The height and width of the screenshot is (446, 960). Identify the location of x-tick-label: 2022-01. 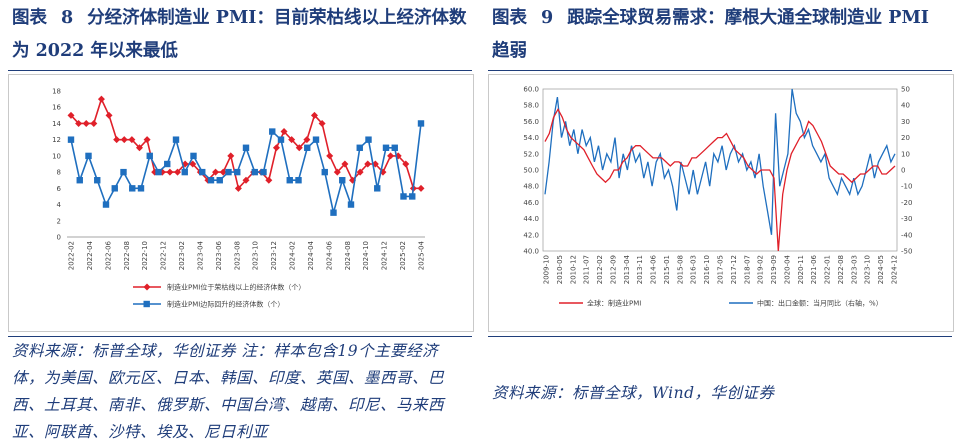
(828, 269).